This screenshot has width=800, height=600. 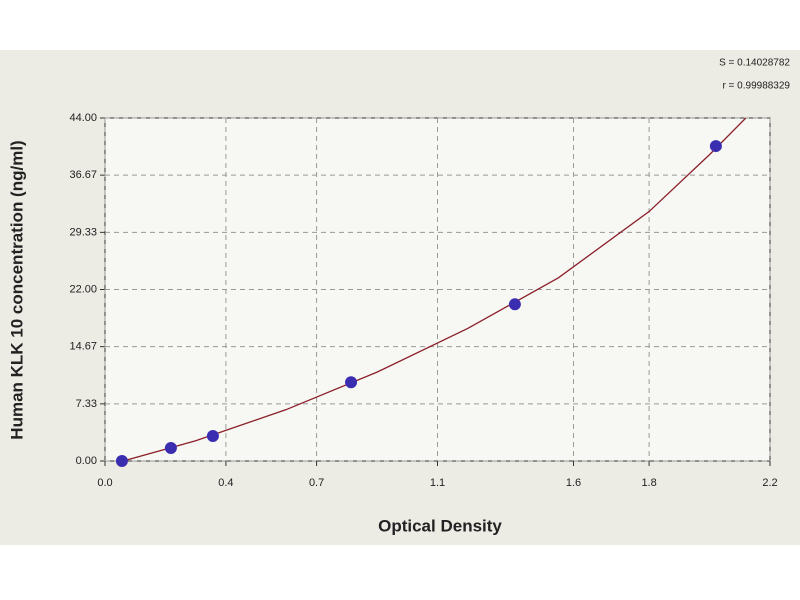 What do you see at coordinates (440, 525) in the screenshot?
I see `x-axis-label: Optical Density` at bounding box center [440, 525].